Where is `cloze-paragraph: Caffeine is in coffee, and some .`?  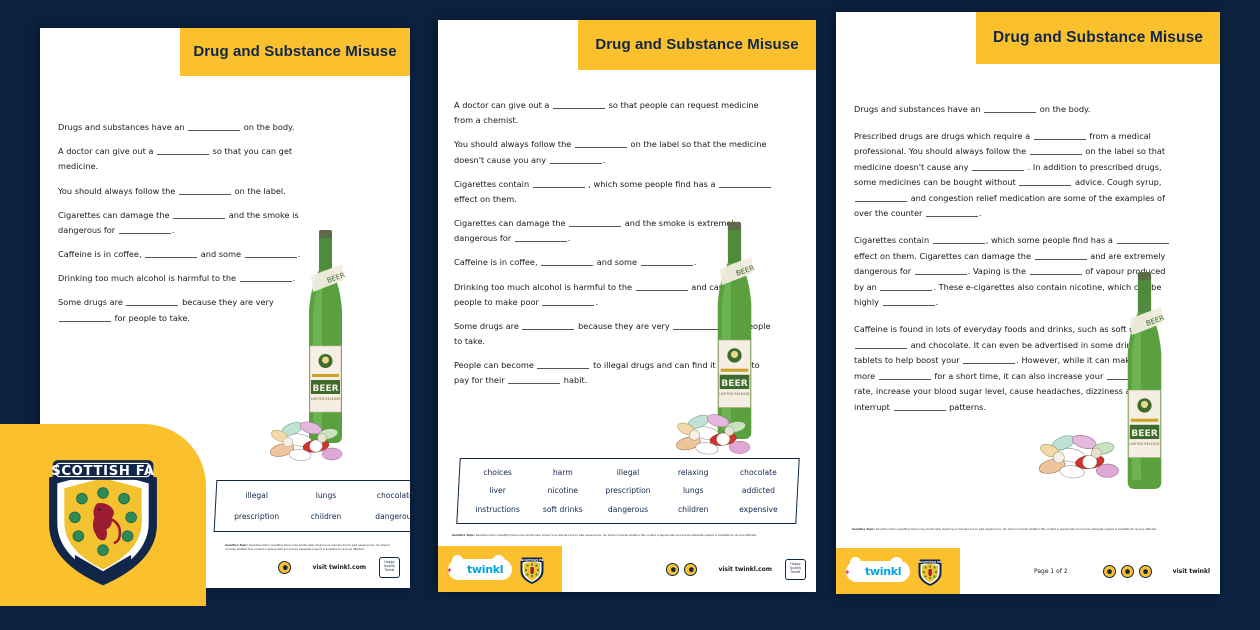
cloze-paragraph: Caffeine is in coffee, and some . is located at coordinates (194, 254).